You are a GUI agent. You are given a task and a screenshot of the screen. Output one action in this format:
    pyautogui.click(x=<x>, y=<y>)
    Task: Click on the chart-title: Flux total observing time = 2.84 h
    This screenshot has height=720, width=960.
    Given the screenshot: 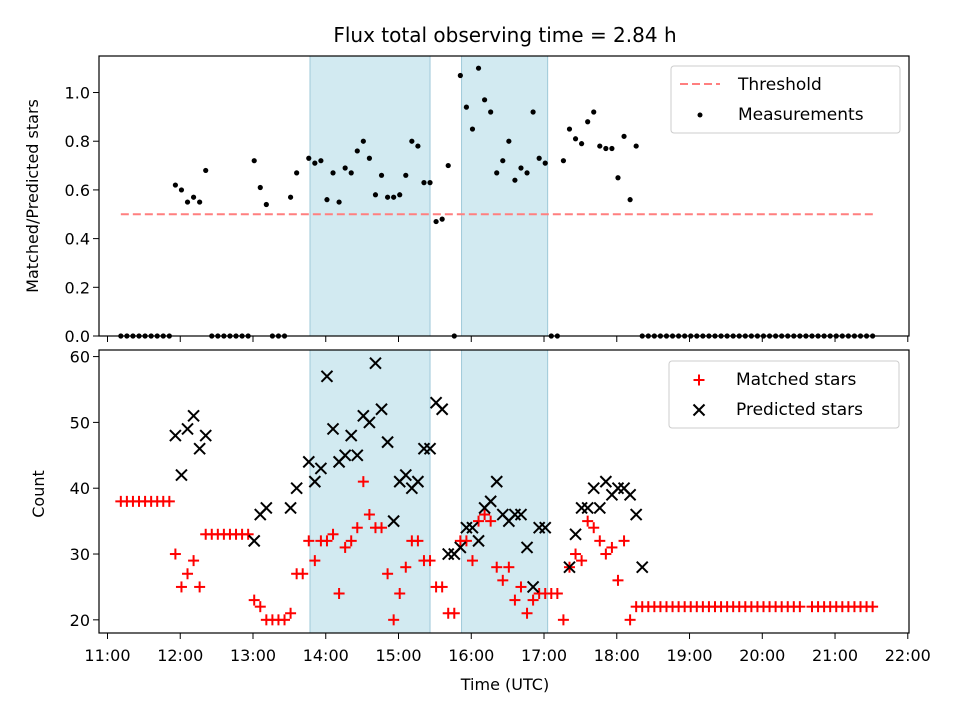 What is the action you would take?
    pyautogui.click(x=504, y=35)
    